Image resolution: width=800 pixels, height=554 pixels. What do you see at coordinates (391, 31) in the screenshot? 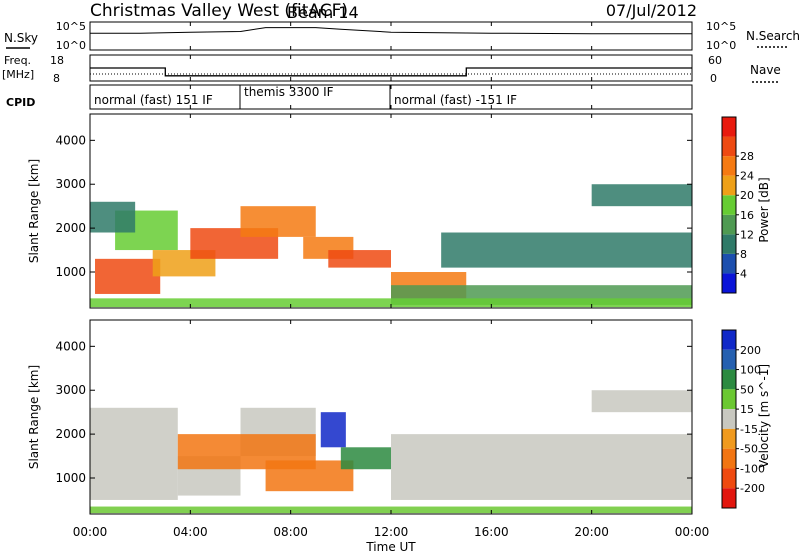
I see `nsky-series-line` at bounding box center [391, 31].